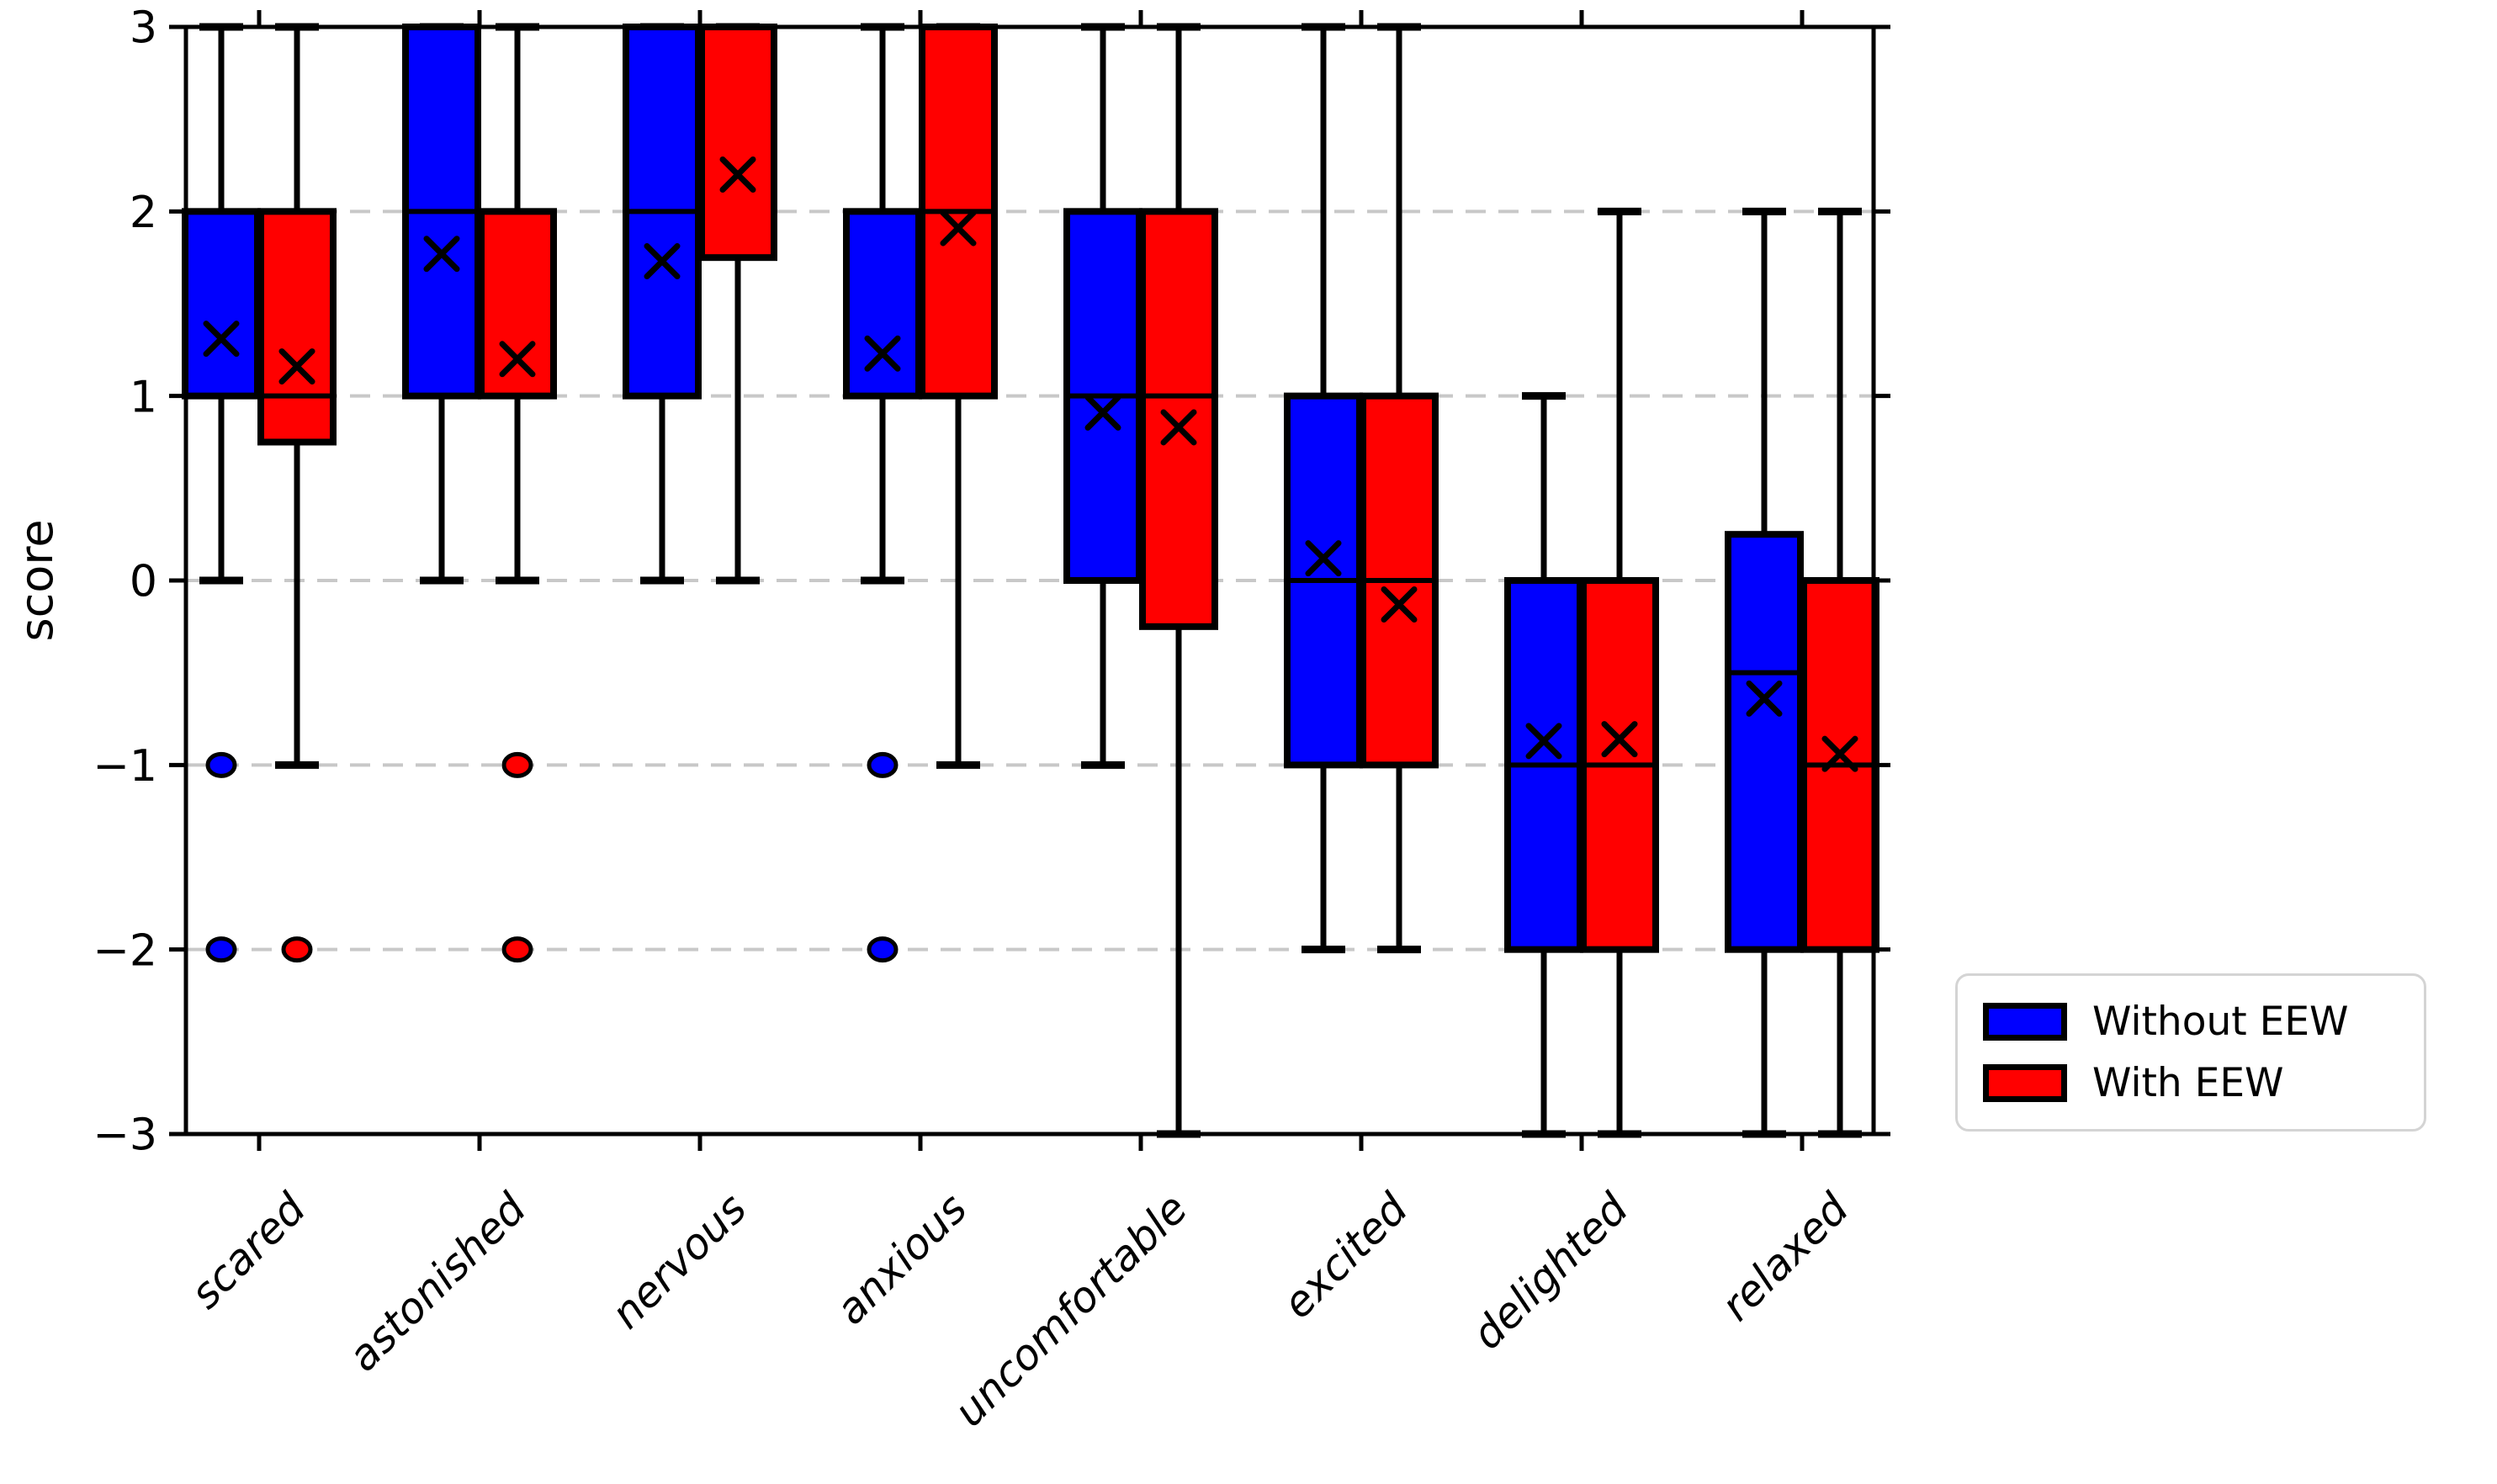  What do you see at coordinates (143, 28) in the screenshot?
I see `y-tick-label: 3` at bounding box center [143, 28].